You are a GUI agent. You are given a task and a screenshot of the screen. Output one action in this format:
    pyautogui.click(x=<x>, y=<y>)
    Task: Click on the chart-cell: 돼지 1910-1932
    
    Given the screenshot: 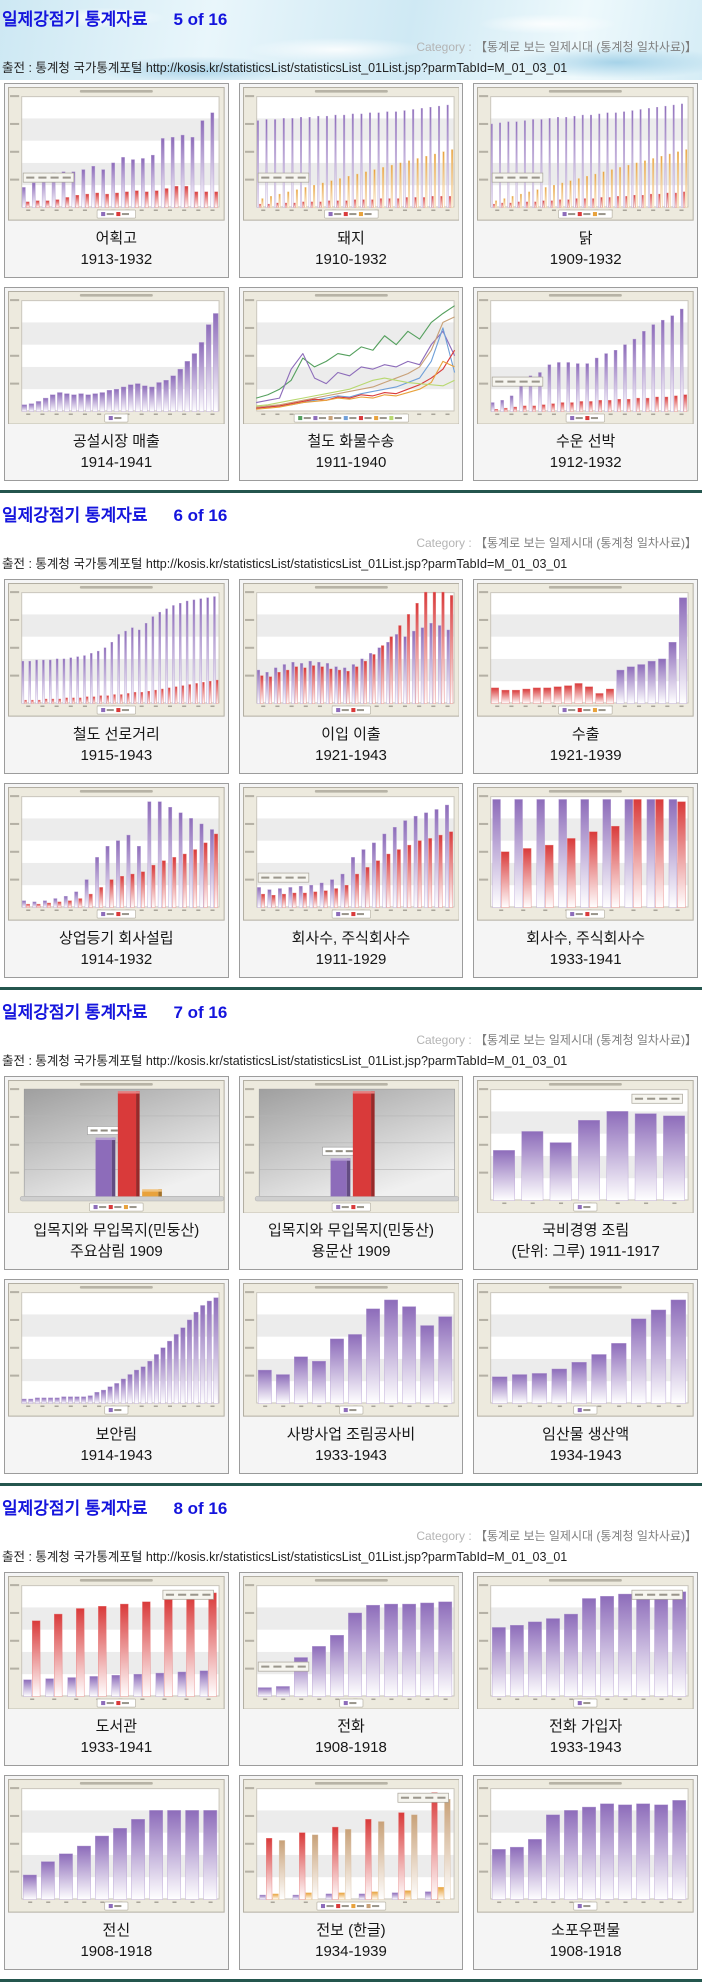 What is the action you would take?
    pyautogui.click(x=351, y=180)
    